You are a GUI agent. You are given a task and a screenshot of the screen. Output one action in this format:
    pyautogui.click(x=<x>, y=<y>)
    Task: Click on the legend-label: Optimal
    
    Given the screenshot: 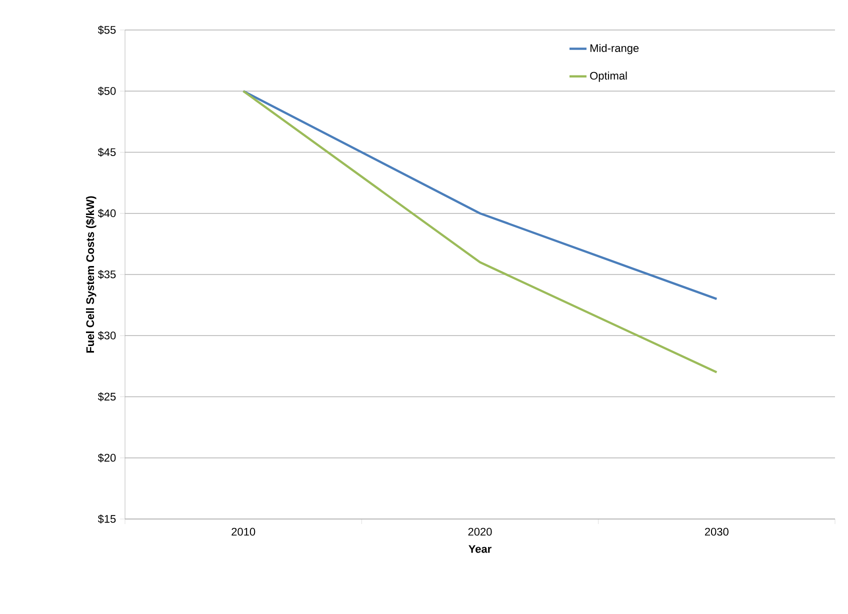 What is the action you would take?
    pyautogui.click(x=608, y=77)
    